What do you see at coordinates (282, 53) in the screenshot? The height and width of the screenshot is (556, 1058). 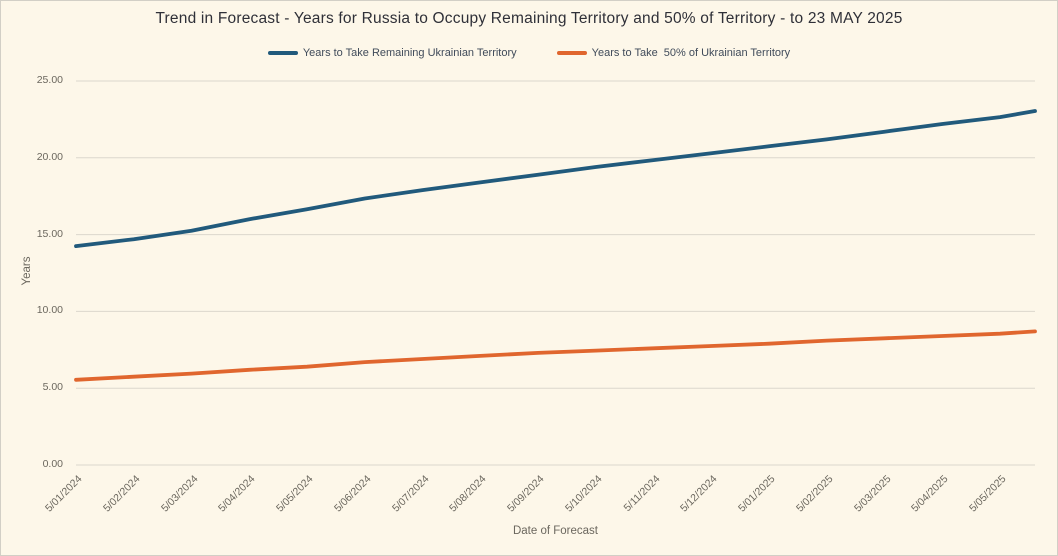 I see `legend-swatch-remaining-territory-icon` at bounding box center [282, 53].